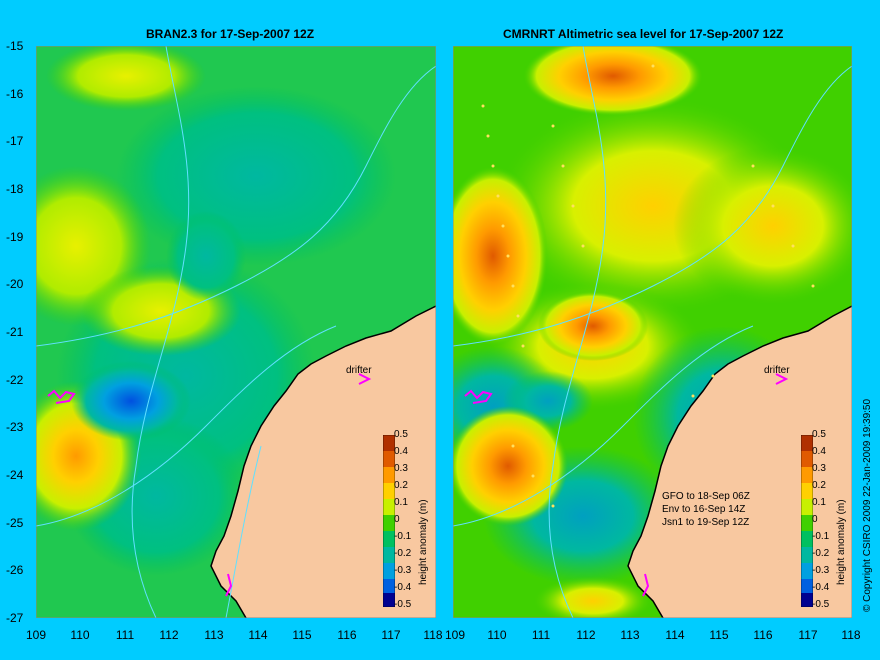 Image resolution: width=880 pixels, height=660 pixels. What do you see at coordinates (15, 284) in the screenshot?
I see `y-tick: -20` at bounding box center [15, 284].